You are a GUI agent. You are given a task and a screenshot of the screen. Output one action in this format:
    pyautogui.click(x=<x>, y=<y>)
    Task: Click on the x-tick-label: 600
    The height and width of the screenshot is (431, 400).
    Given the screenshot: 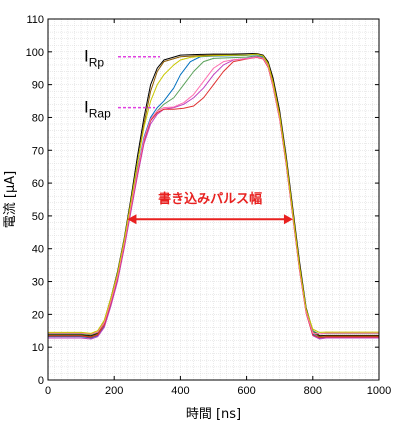 What is the action you would take?
    pyautogui.click(x=246, y=391)
    